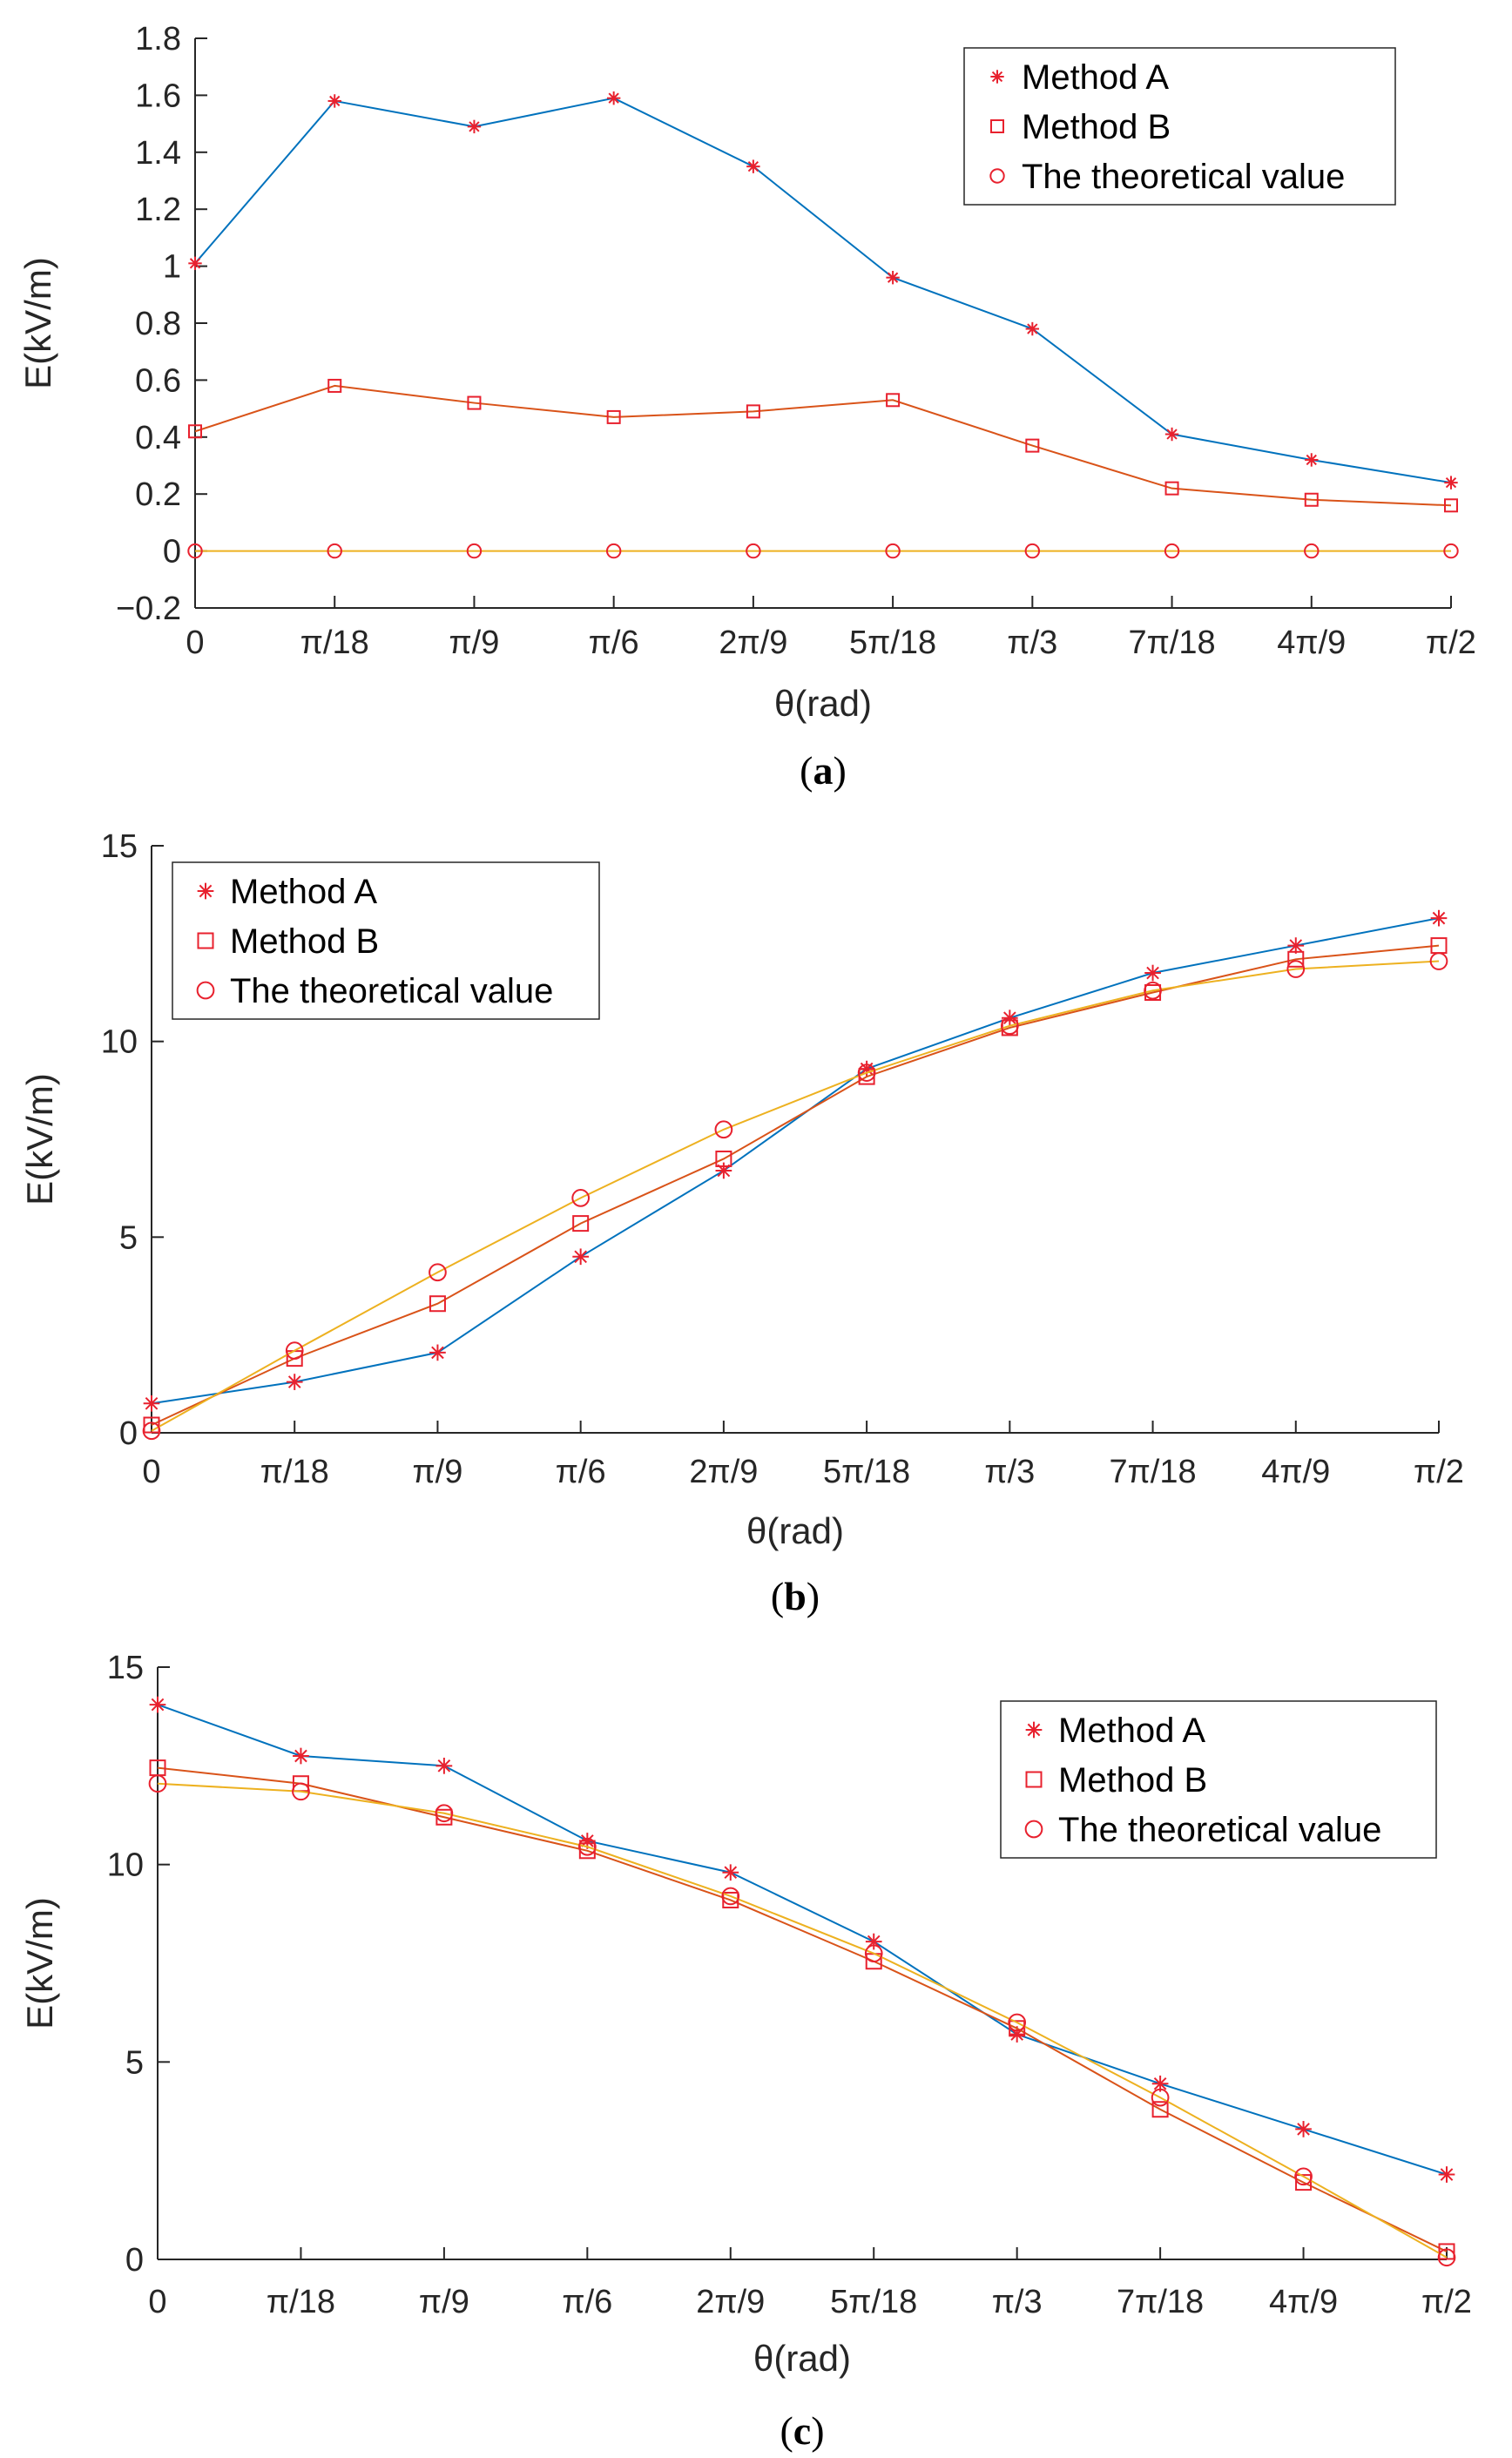 Image resolution: width=1512 pixels, height=2458 pixels. What do you see at coordinates (823, 290) in the screenshot?
I see `series-method-a` at bounding box center [823, 290].